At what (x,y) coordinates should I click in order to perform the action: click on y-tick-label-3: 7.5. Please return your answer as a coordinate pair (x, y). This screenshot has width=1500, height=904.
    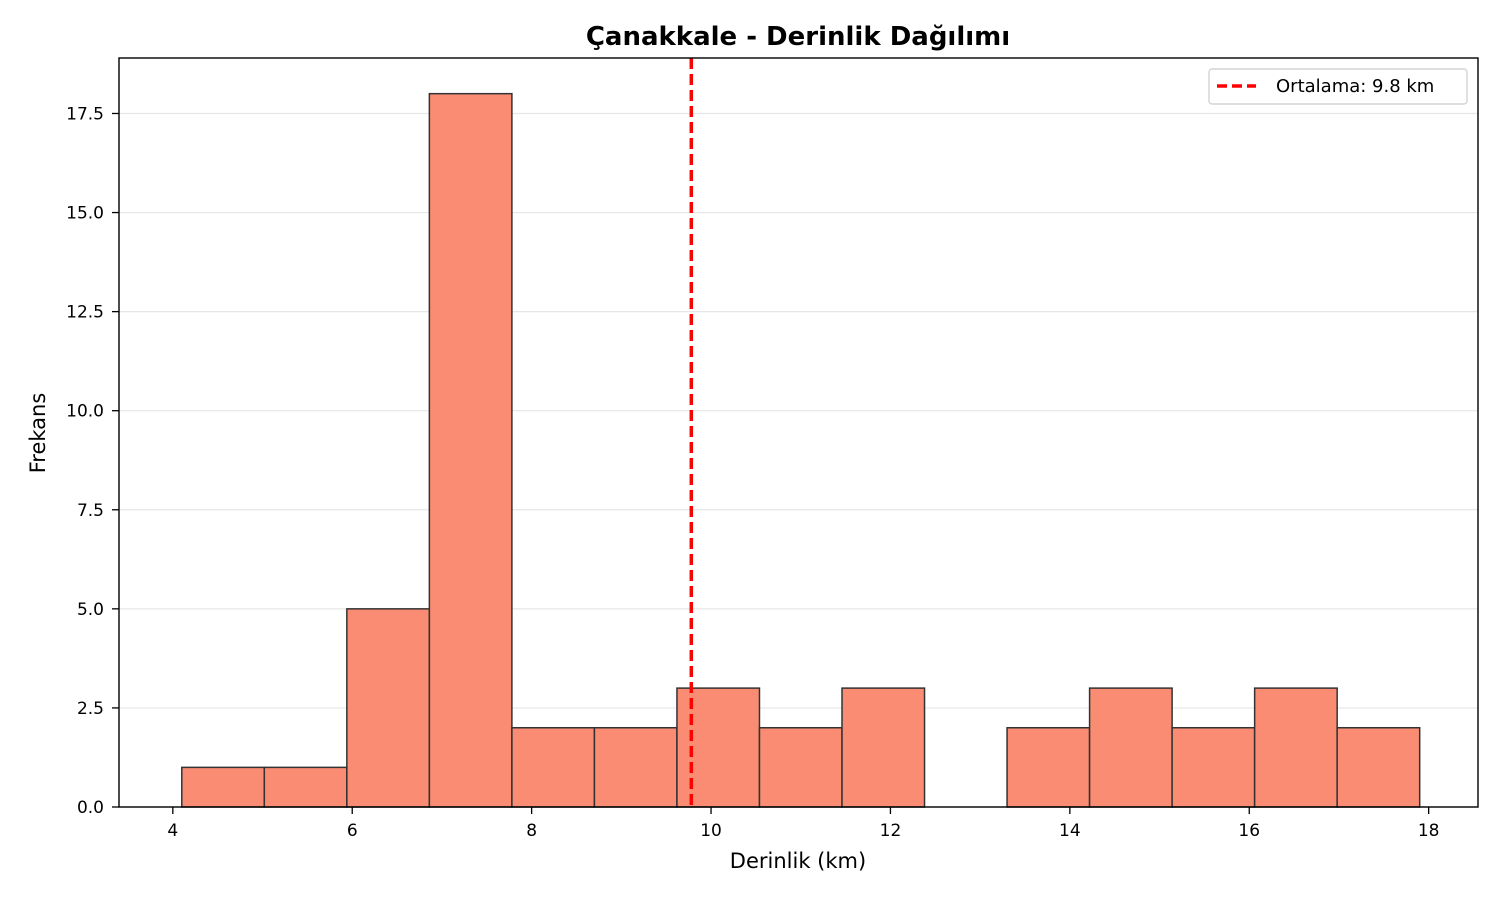
    Looking at the image, I should click on (90, 511).